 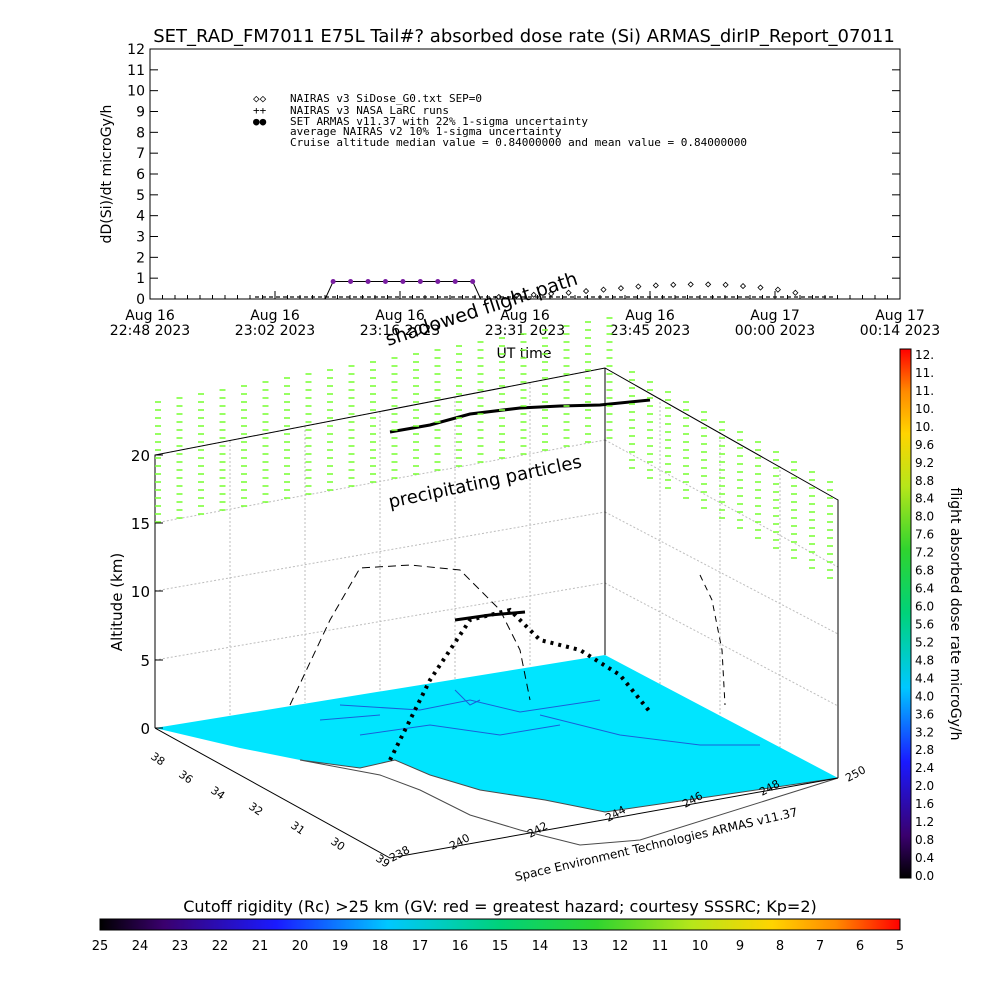 What do you see at coordinates (140, 175) in the screenshot?
I see `y-tick-label: 6` at bounding box center [140, 175].